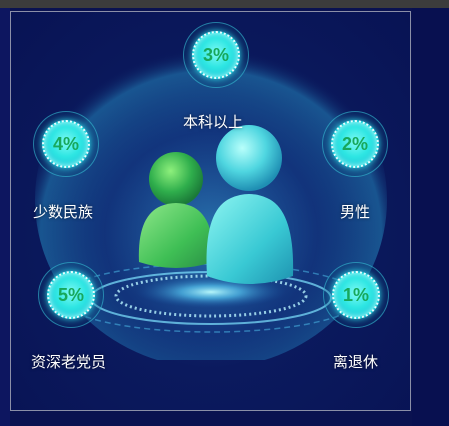 Image resolution: width=449 pixels, height=426 pixels. What do you see at coordinates (63, 212) in the screenshot?
I see `stat-label-minority: 少数民族` at bounding box center [63, 212].